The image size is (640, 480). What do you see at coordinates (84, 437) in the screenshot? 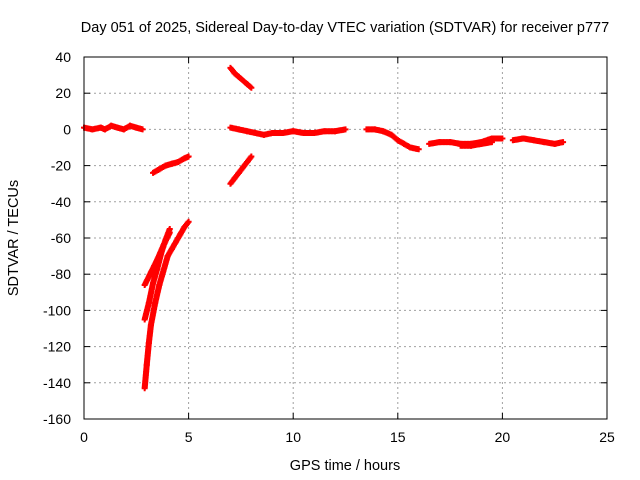
I see `x-tick-label: 0` at bounding box center [84, 437].